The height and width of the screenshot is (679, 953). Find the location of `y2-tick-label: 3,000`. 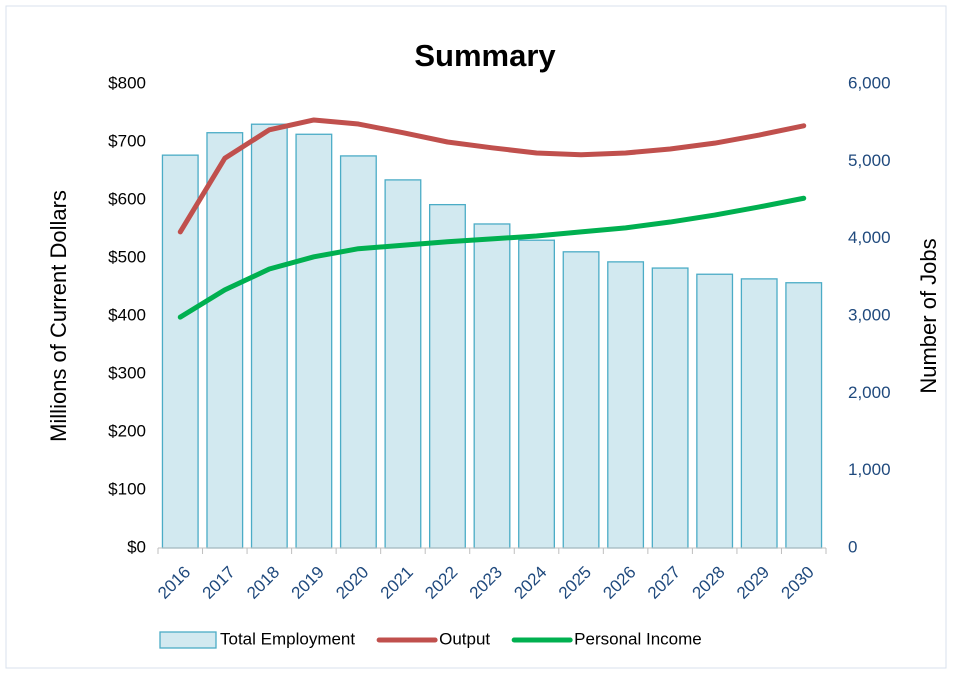

y2-tick-label: 3,000 is located at coordinates (869, 314).